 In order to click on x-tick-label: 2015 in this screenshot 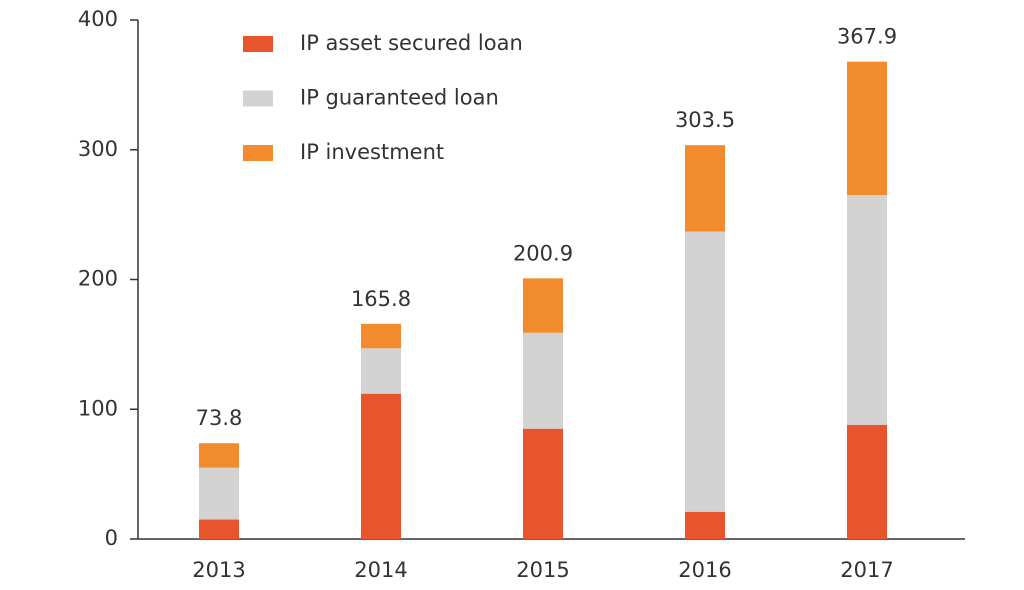, I will do `click(542, 570)`.